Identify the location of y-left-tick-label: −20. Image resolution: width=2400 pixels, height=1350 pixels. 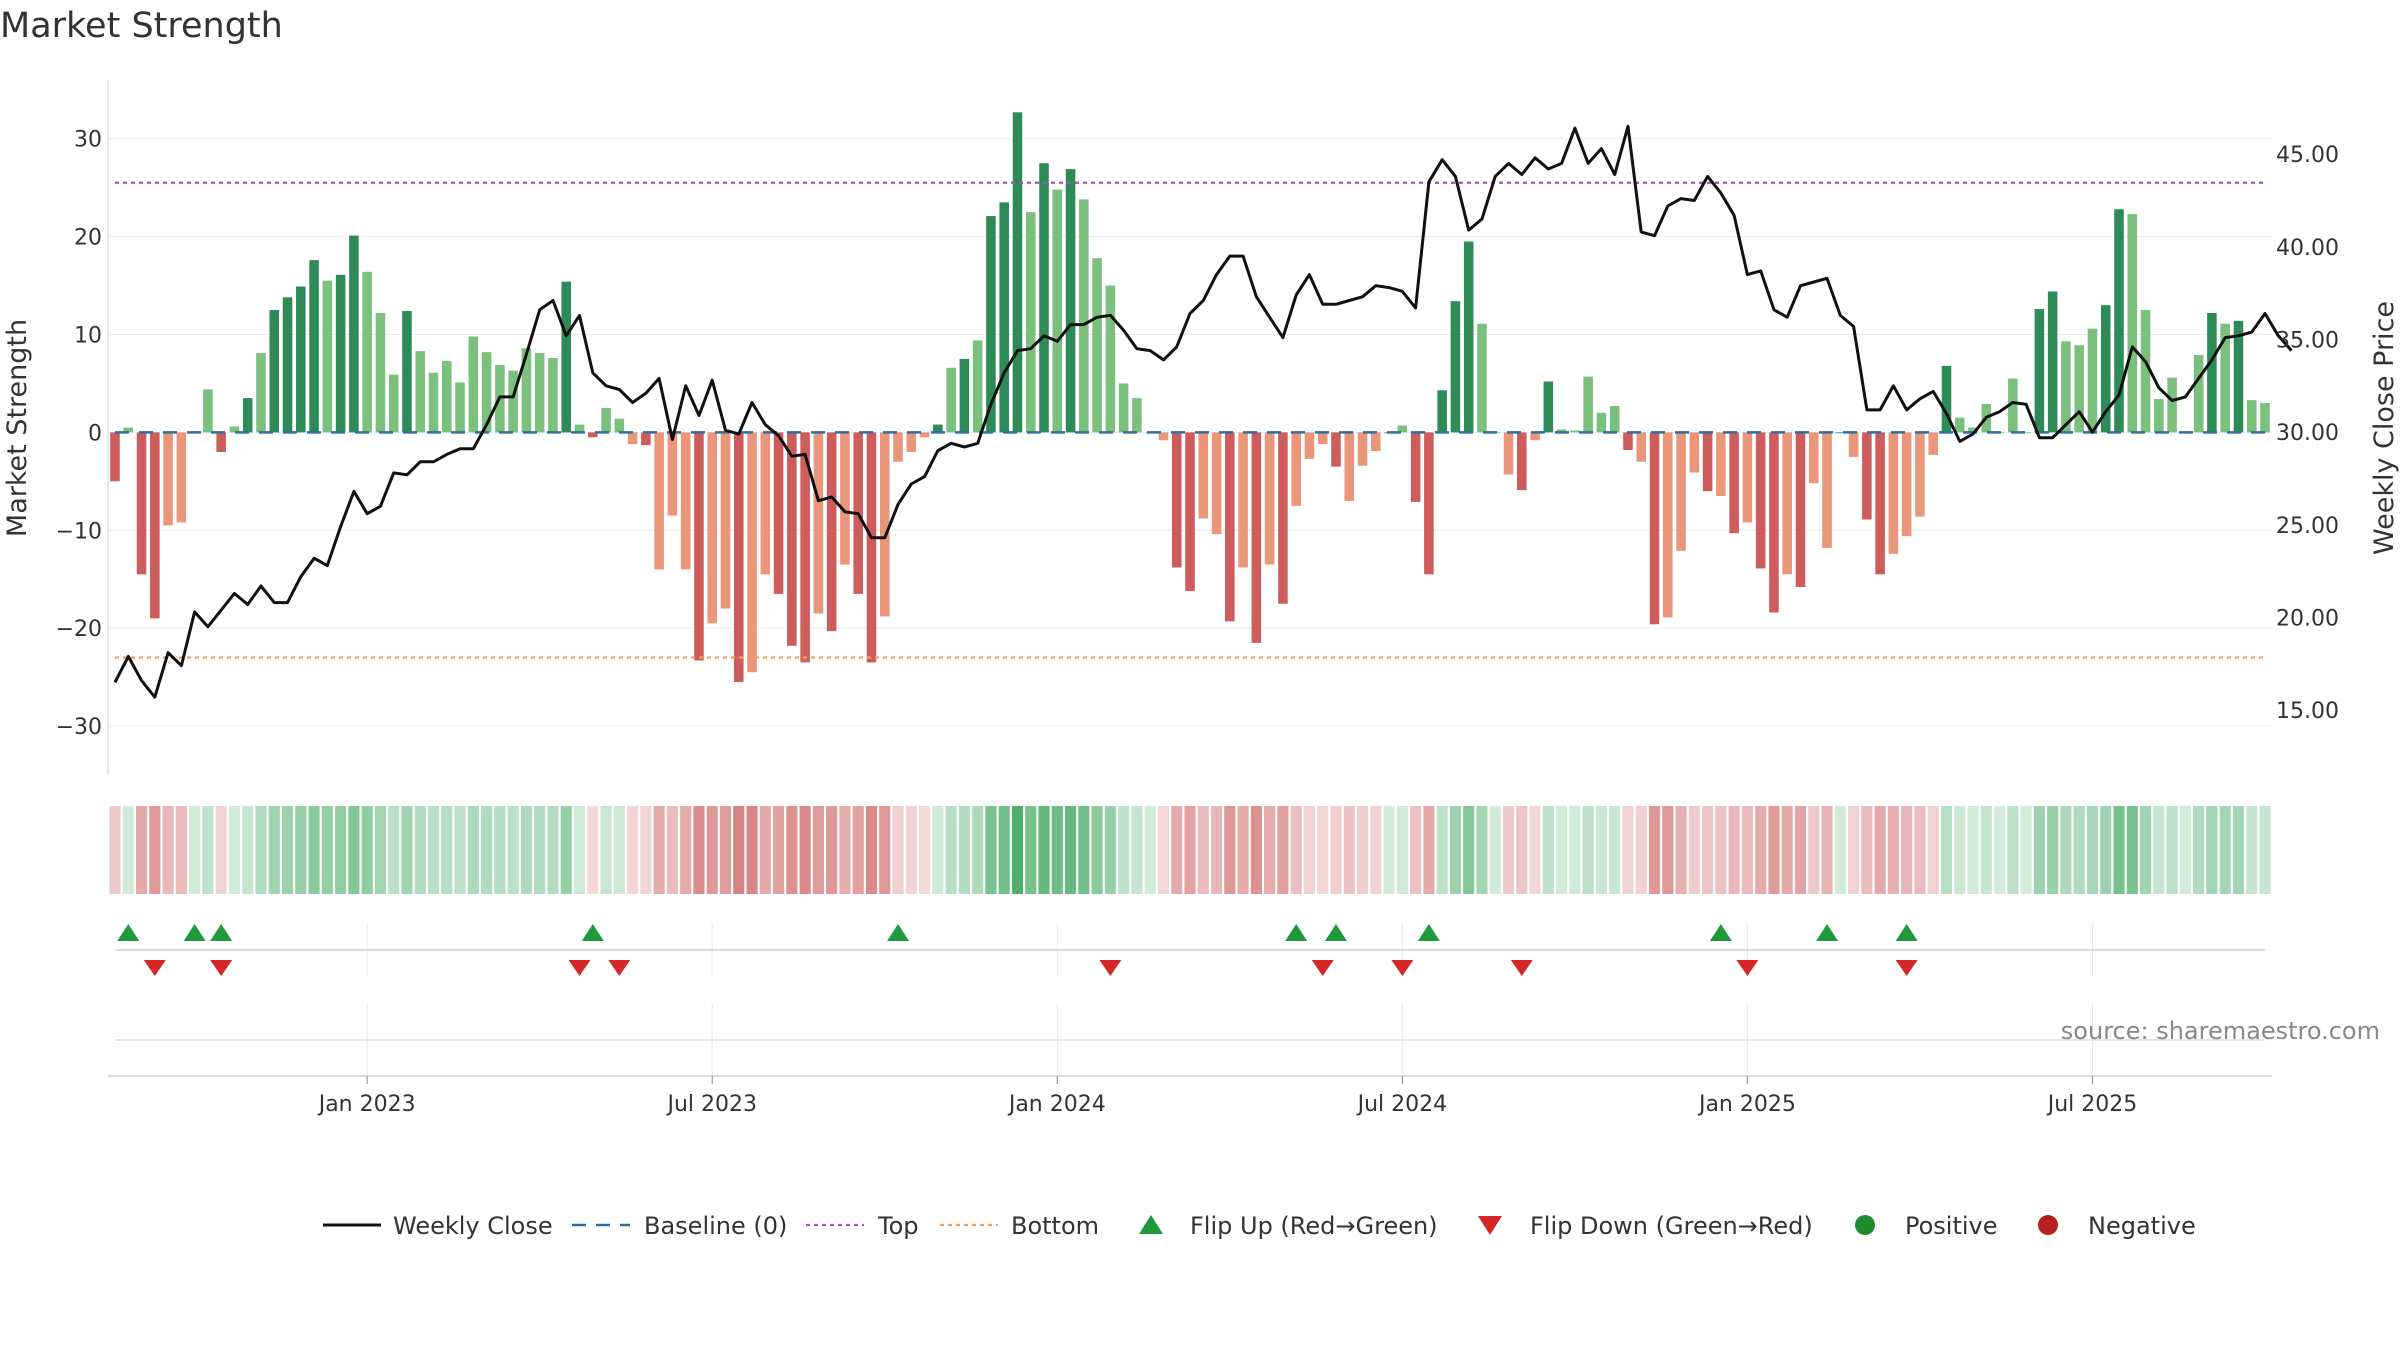
(79, 629).